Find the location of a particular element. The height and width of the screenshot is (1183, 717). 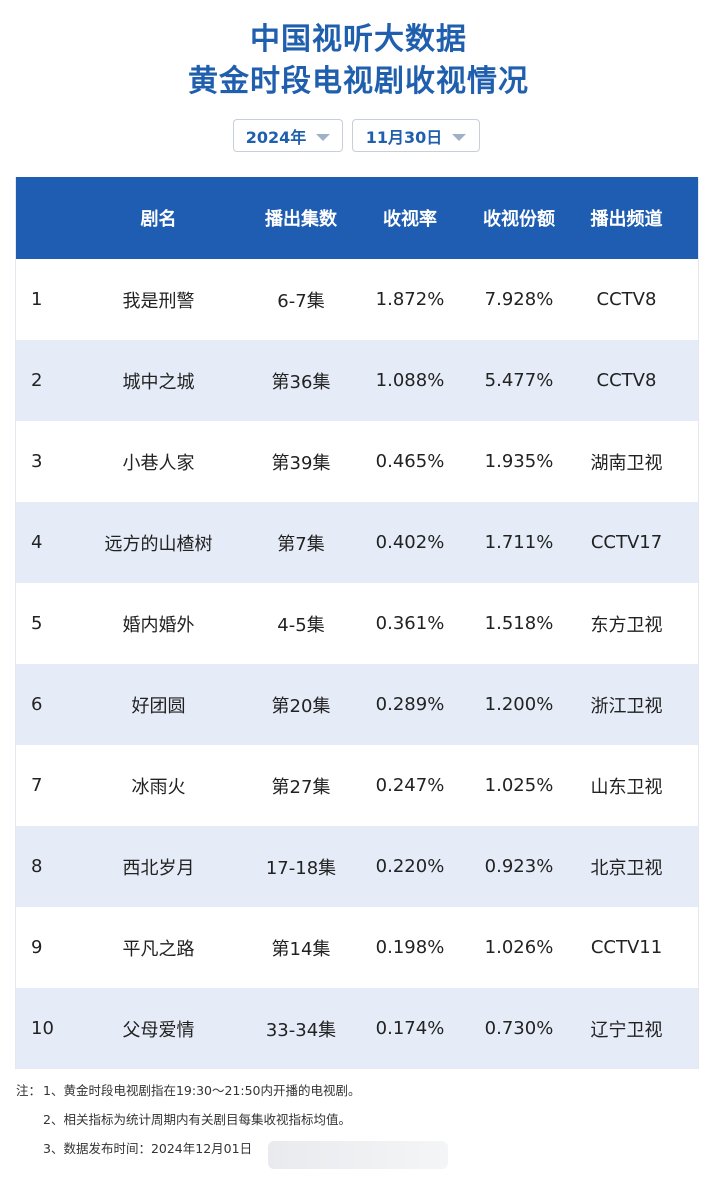

table-row: 7 冰雨火 第27集 0.247% 1.025% 山东卫视 is located at coordinates (357, 785).